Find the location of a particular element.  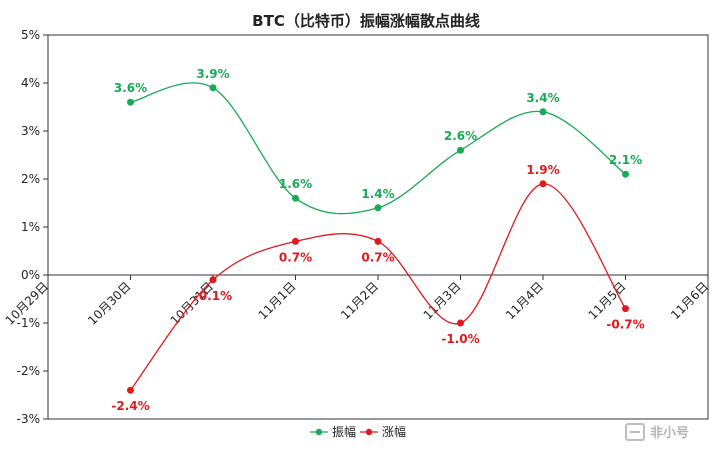

data-label: 1.9% is located at coordinates (542, 170).